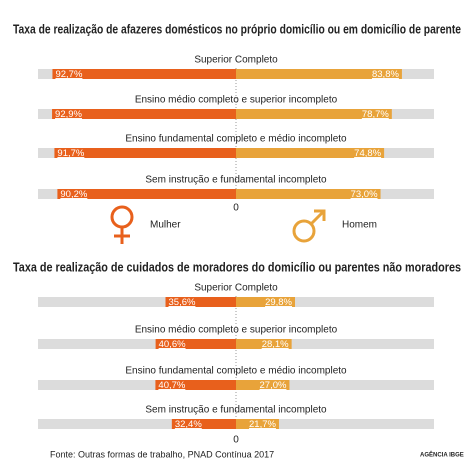 The image size is (474, 474). Describe the element at coordinates (442, 455) in the screenshot. I see `logo: AGÊNCIA IBGE` at that location.